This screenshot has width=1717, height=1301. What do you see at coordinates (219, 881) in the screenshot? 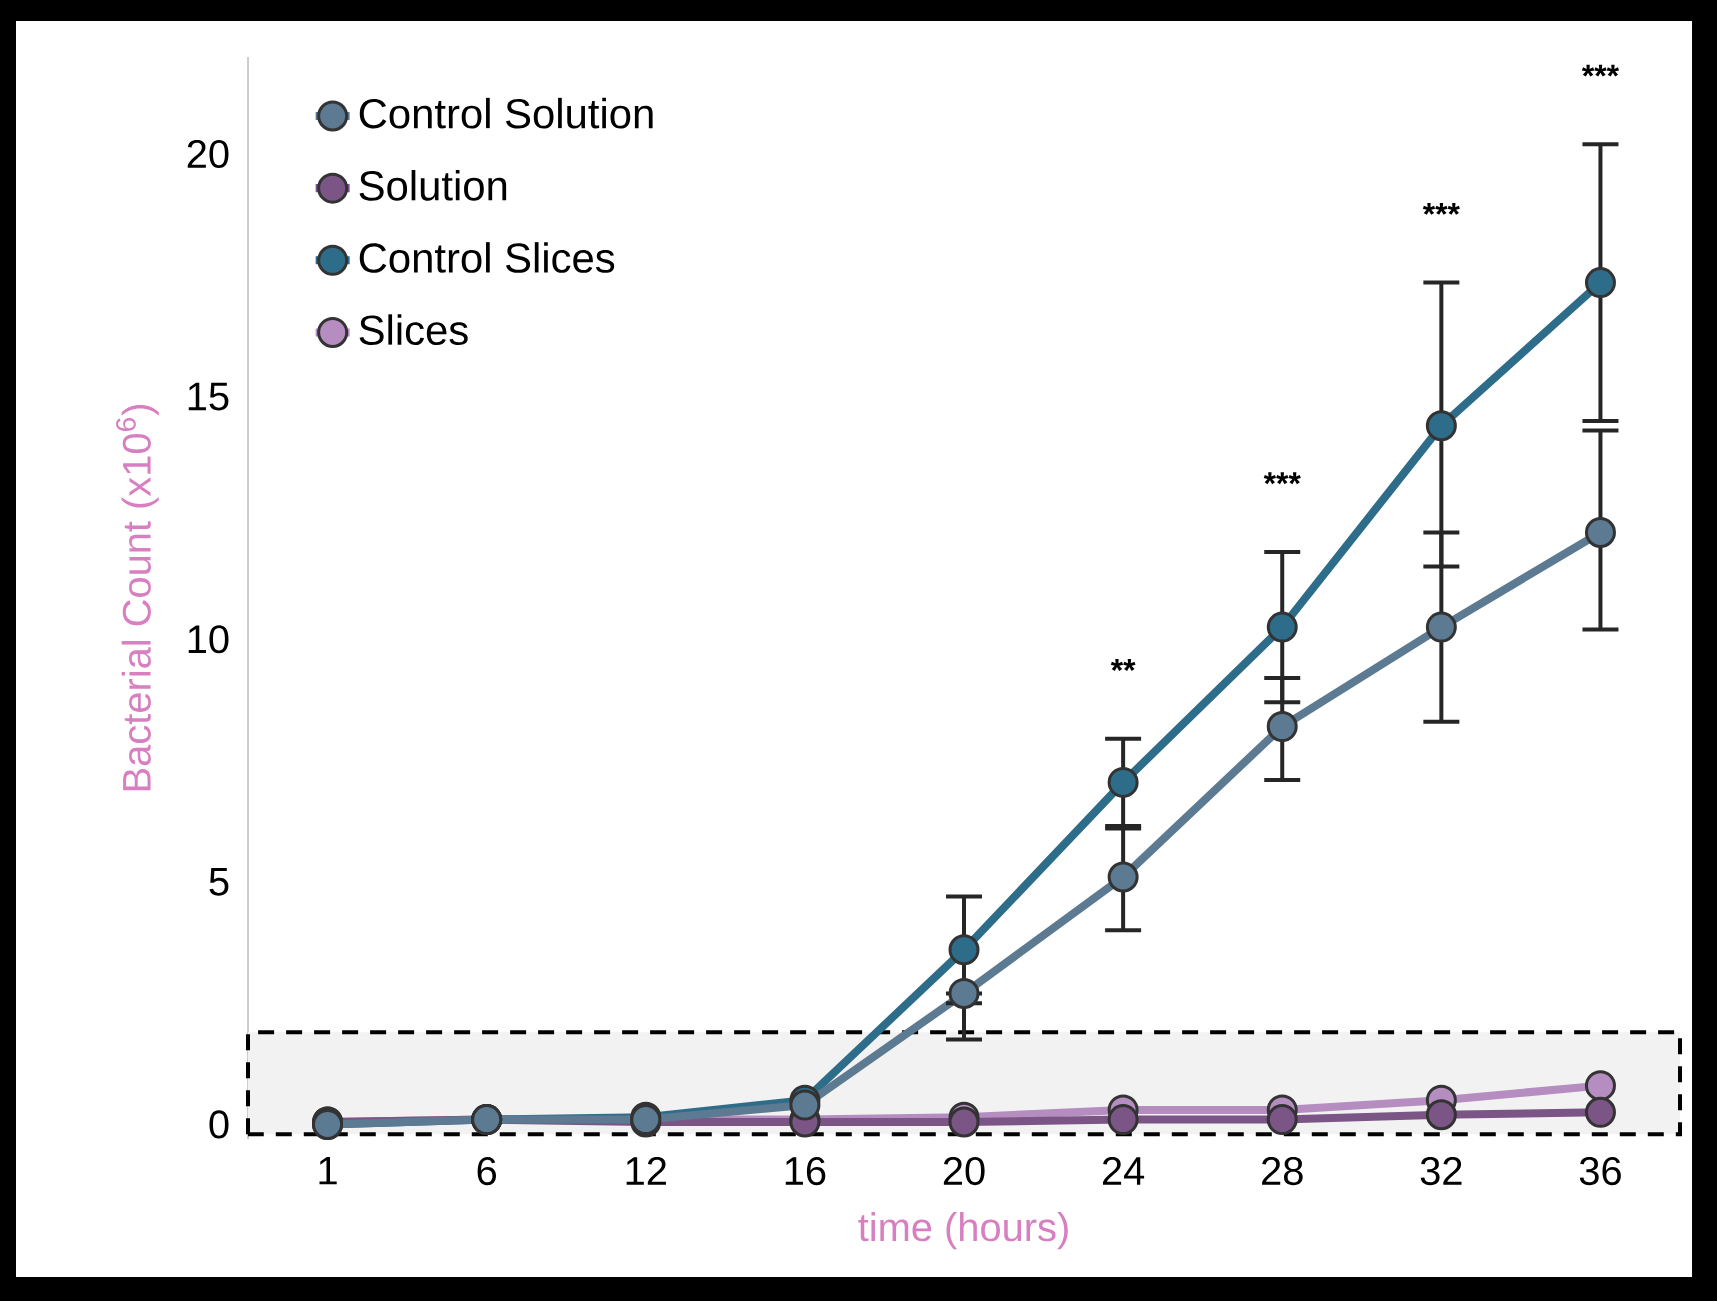
I see `y-tick-label: 5` at bounding box center [219, 881].